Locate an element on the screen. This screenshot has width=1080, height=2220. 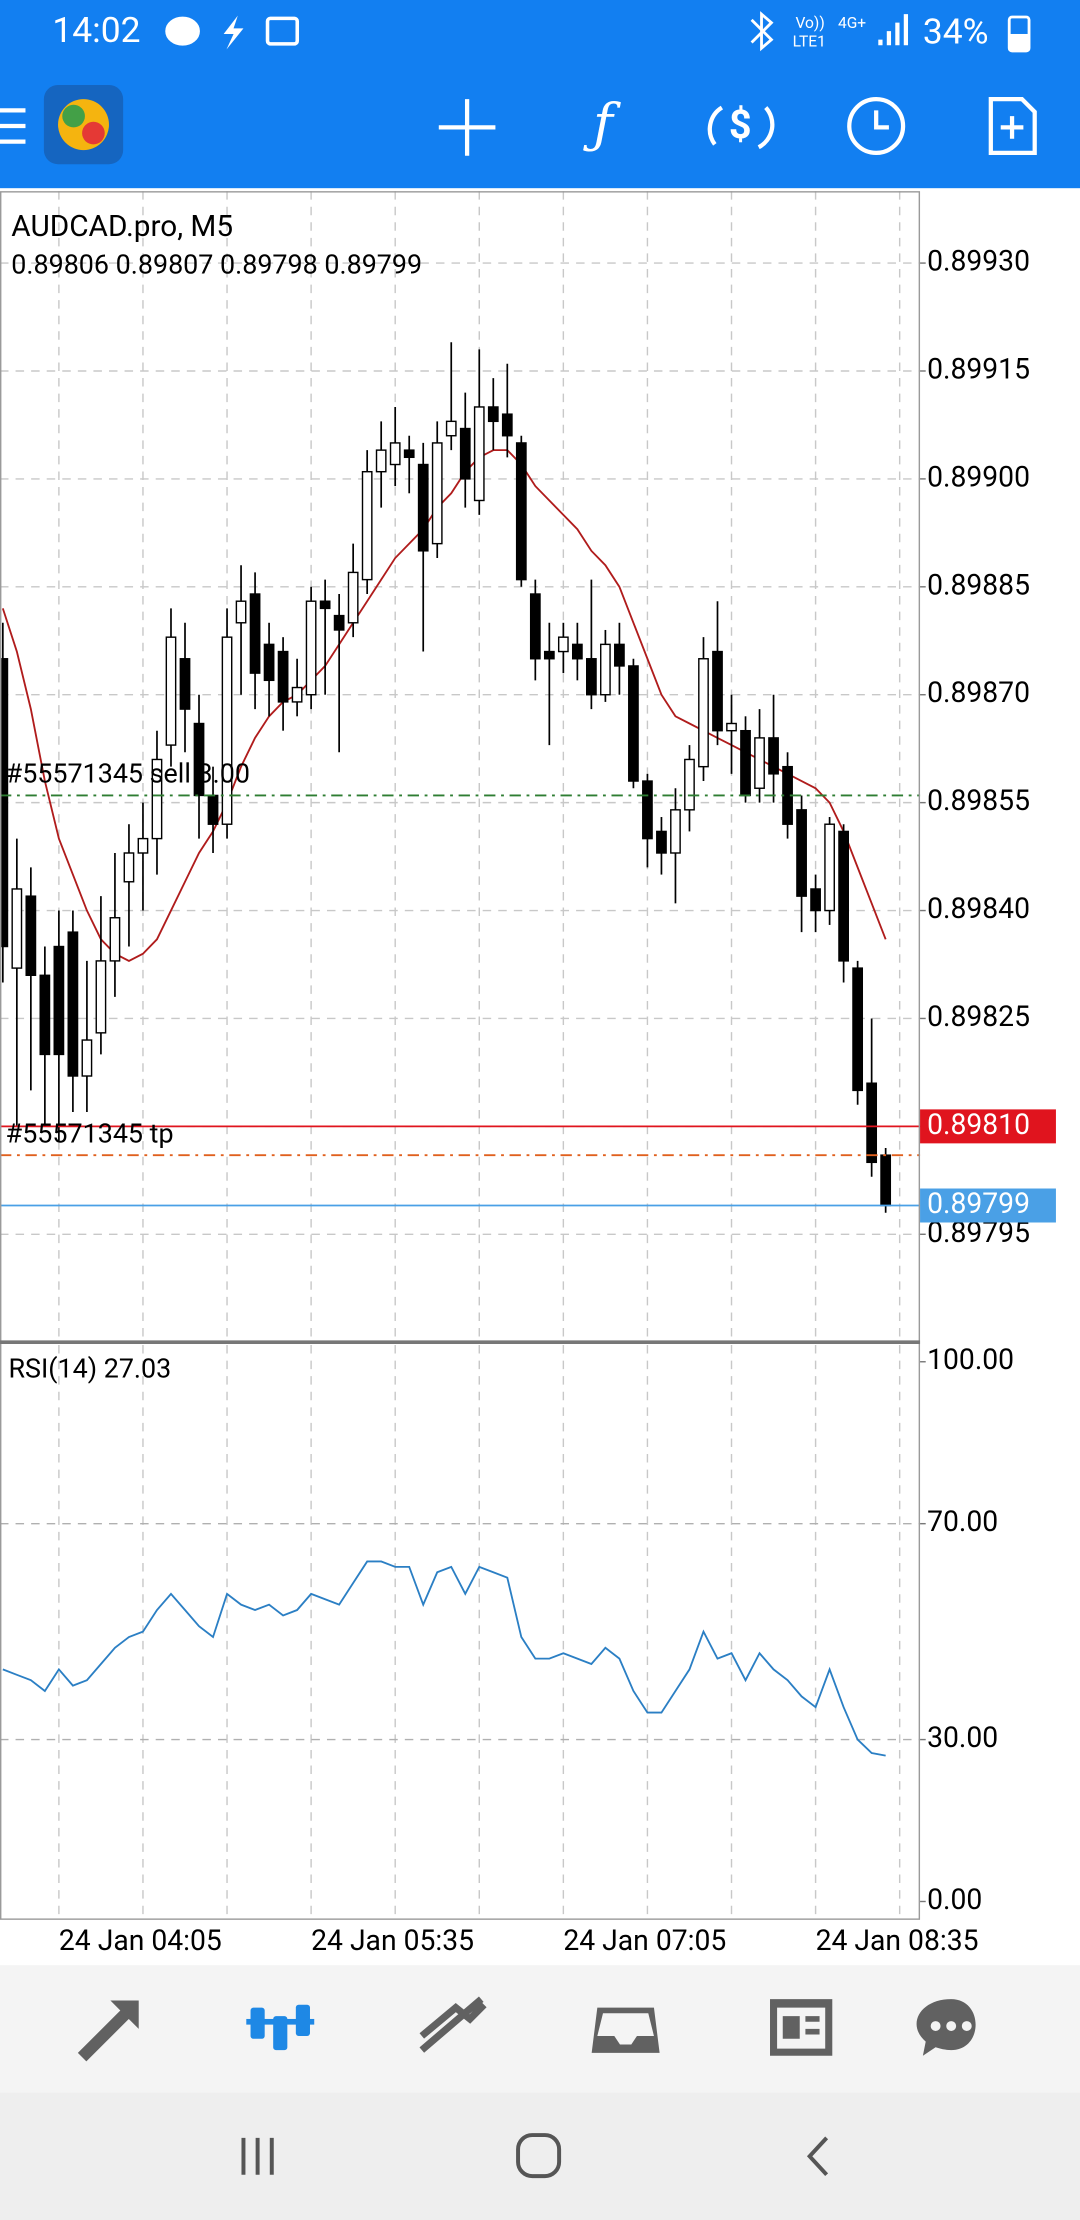
x-tick-label: 24 Jan 08:35 is located at coordinates (897, 1940).